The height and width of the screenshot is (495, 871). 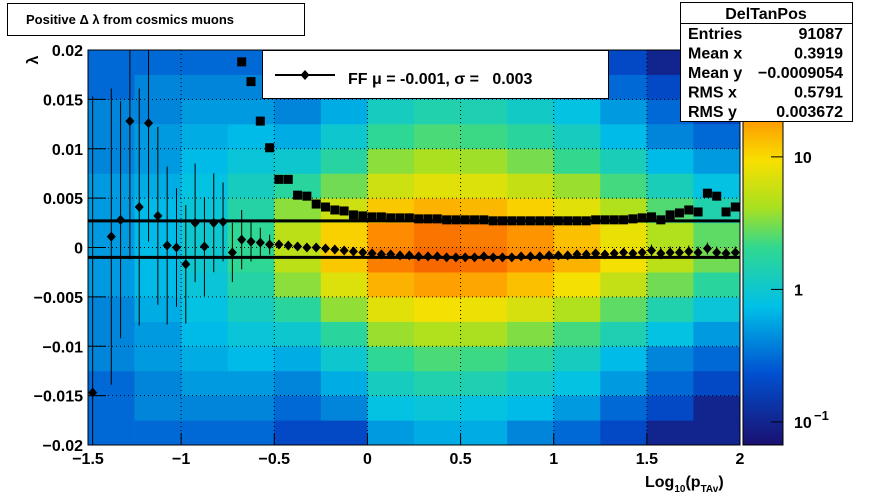 I want to click on y-tick-label: 0.005, so click(x=63, y=199).